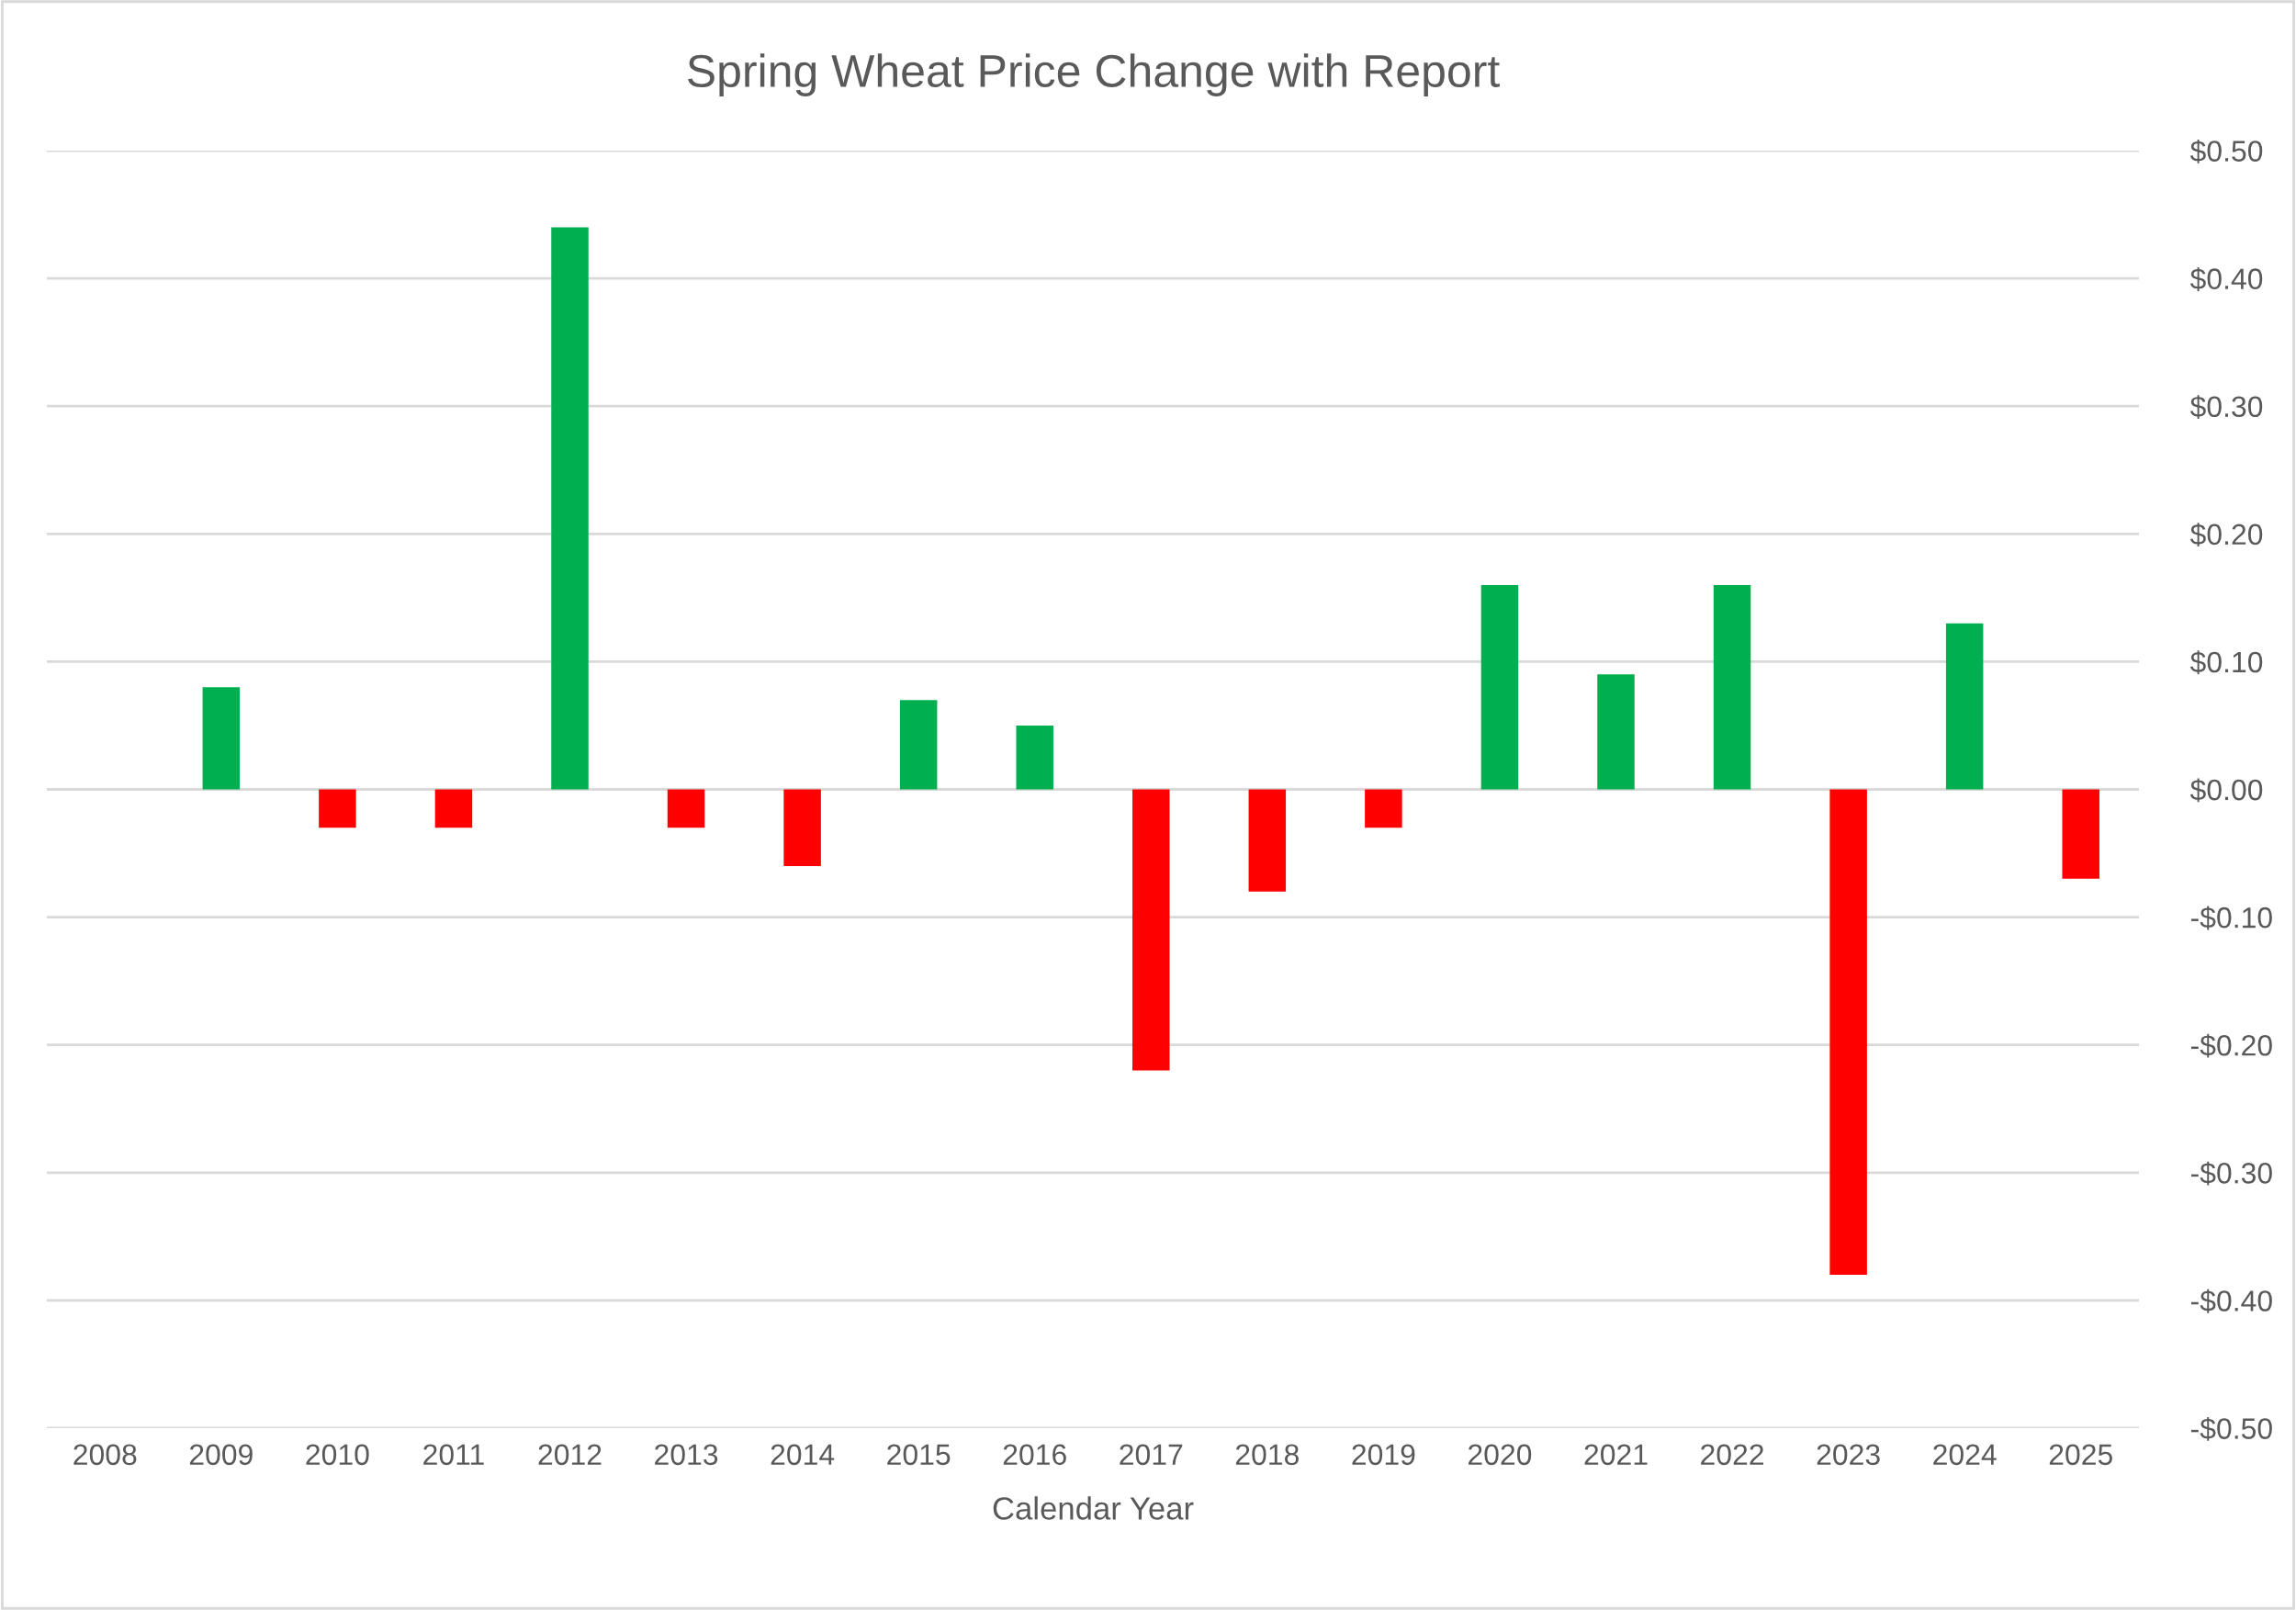  I want to click on x-tick-label: 2008, so click(105, 1455).